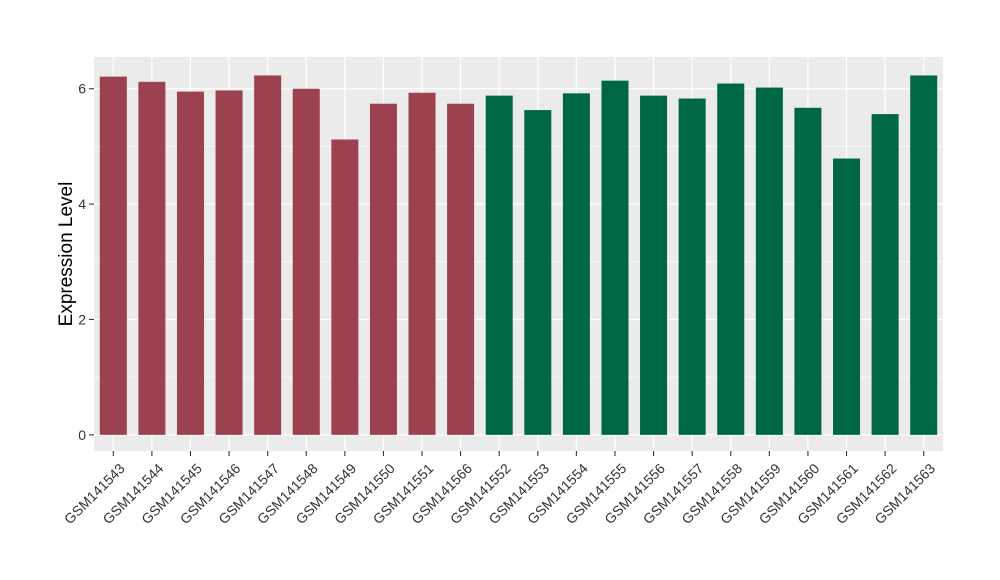  Describe the element at coordinates (924, 255) in the screenshot. I see `bar-GSM141563` at that location.